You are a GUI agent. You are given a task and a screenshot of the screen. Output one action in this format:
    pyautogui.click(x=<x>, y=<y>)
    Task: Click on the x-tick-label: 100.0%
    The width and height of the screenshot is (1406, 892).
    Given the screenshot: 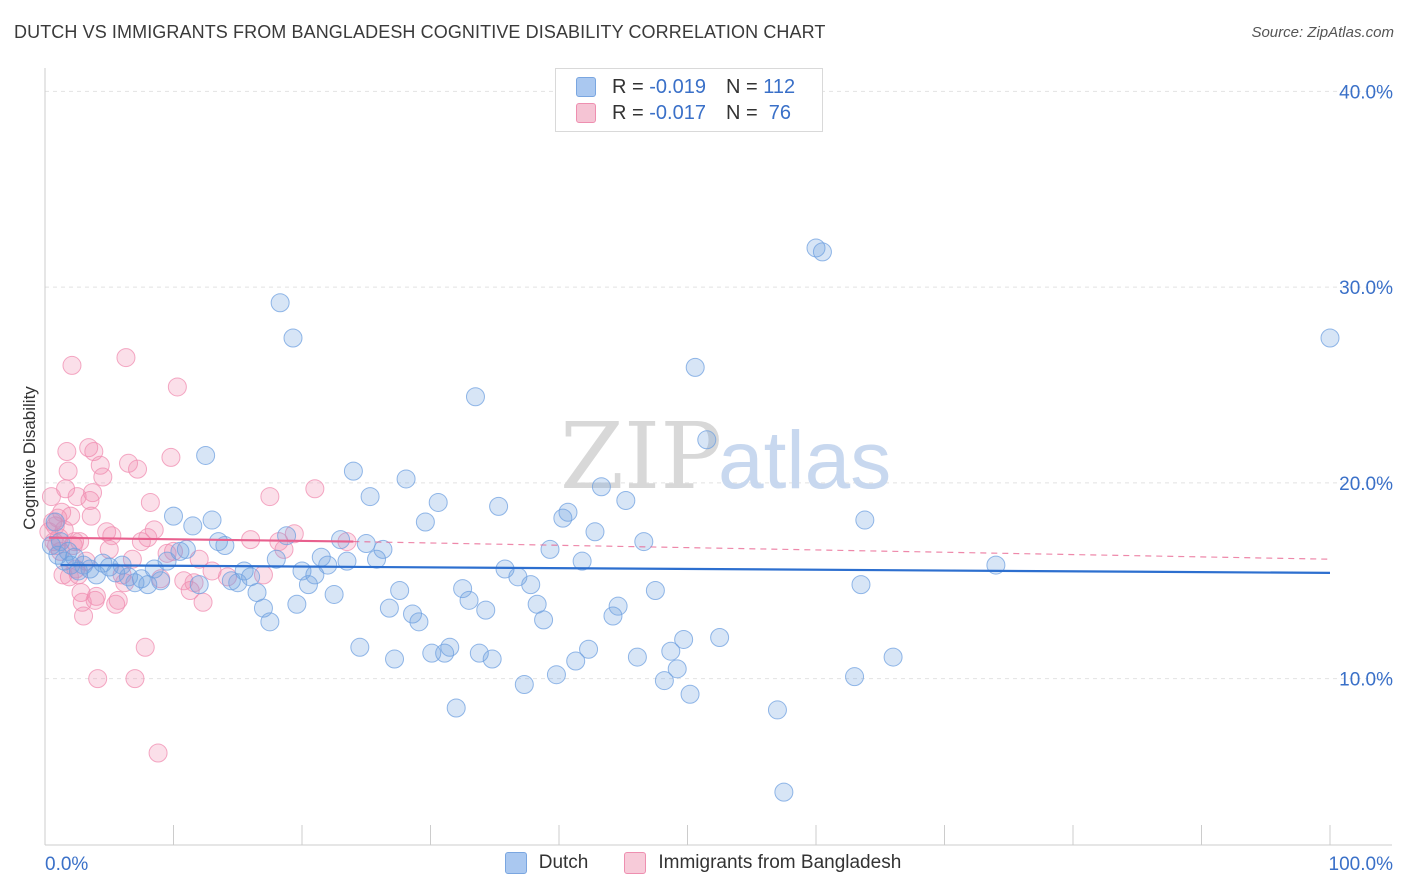 What is the action you would take?
    pyautogui.click(x=1361, y=864)
    